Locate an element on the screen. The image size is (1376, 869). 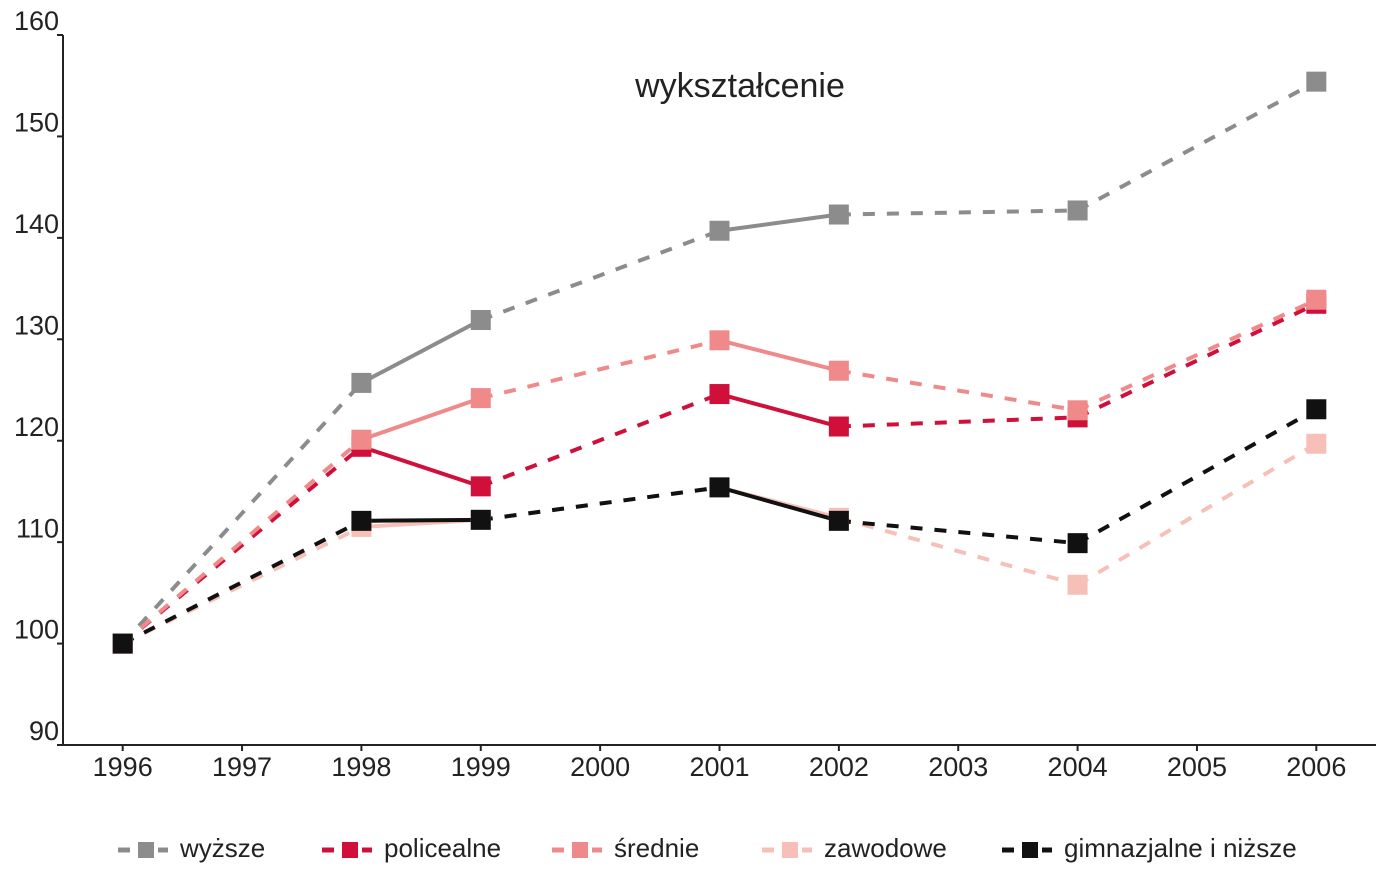
x-tick-label: 2002 is located at coordinates (839, 767).